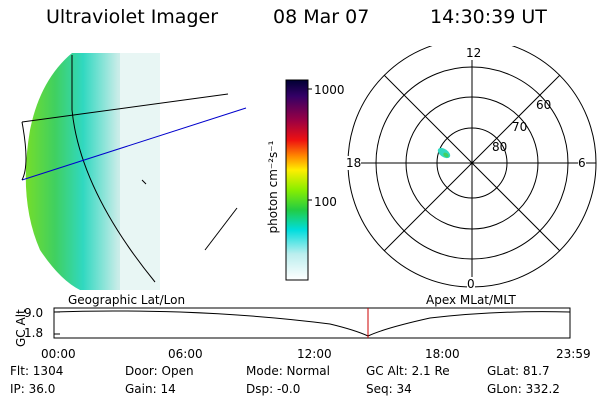 The width and height of the screenshot is (600, 400). Describe the element at coordinates (520, 127) in the screenshot. I see `mlat-label-70: 70` at that location.